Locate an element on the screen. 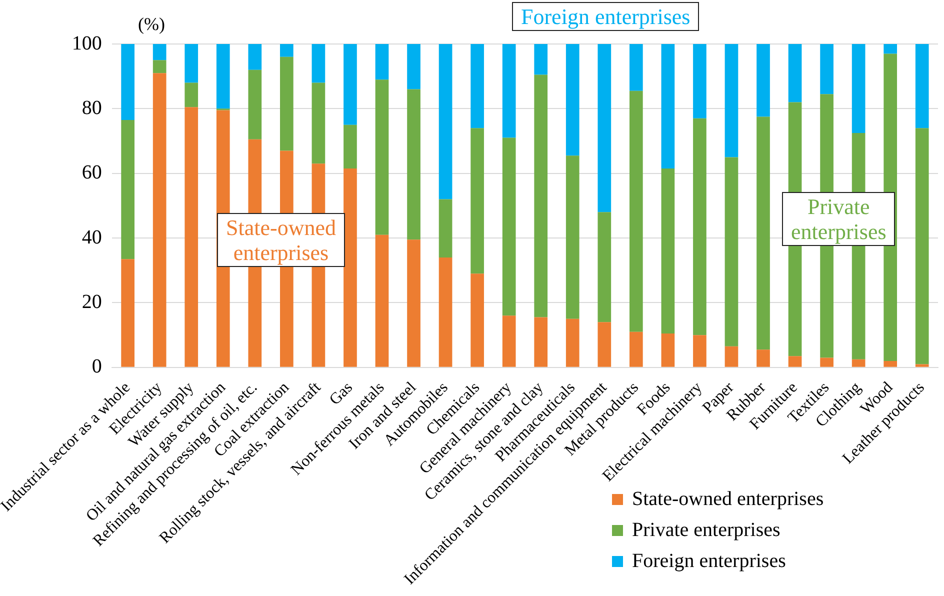 The image size is (944, 596). y-tick-label: 0 is located at coordinates (97, 367).